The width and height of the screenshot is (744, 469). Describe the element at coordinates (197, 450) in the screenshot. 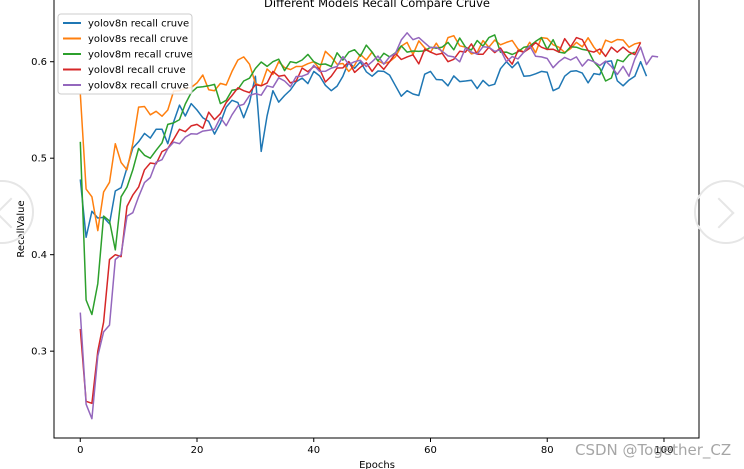

I see `x-tick-label: 20` at that location.